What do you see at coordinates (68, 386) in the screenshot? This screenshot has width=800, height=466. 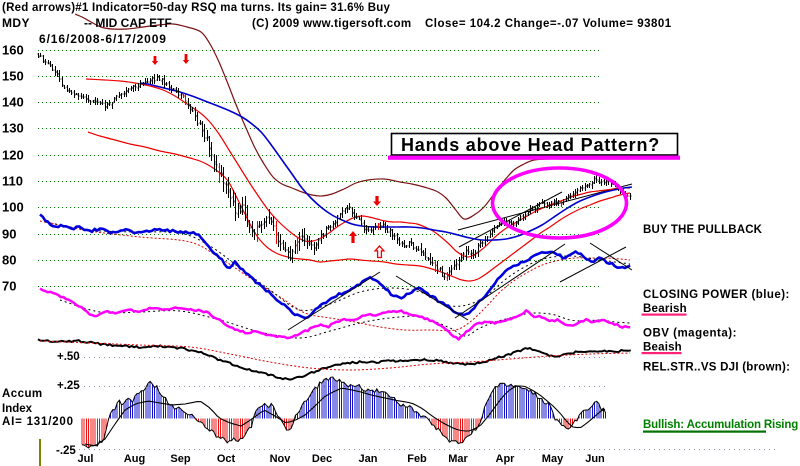 I see `svg-text: +.25` at bounding box center [68, 386].